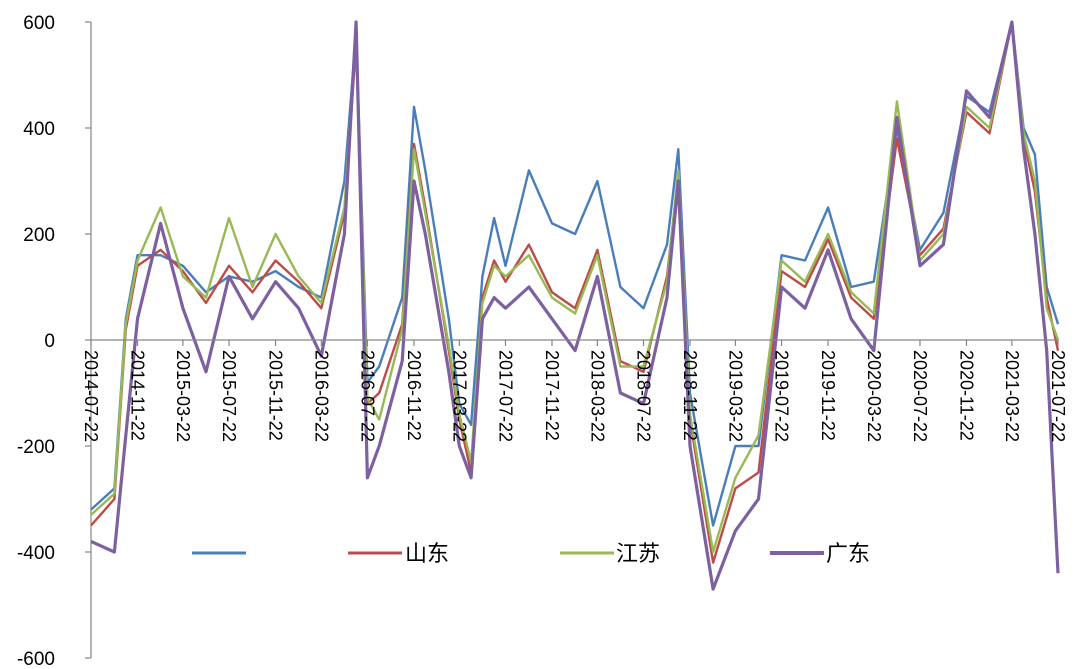  Describe the element at coordinates (36, 553) in the screenshot. I see `y-tick-label: -400` at that location.